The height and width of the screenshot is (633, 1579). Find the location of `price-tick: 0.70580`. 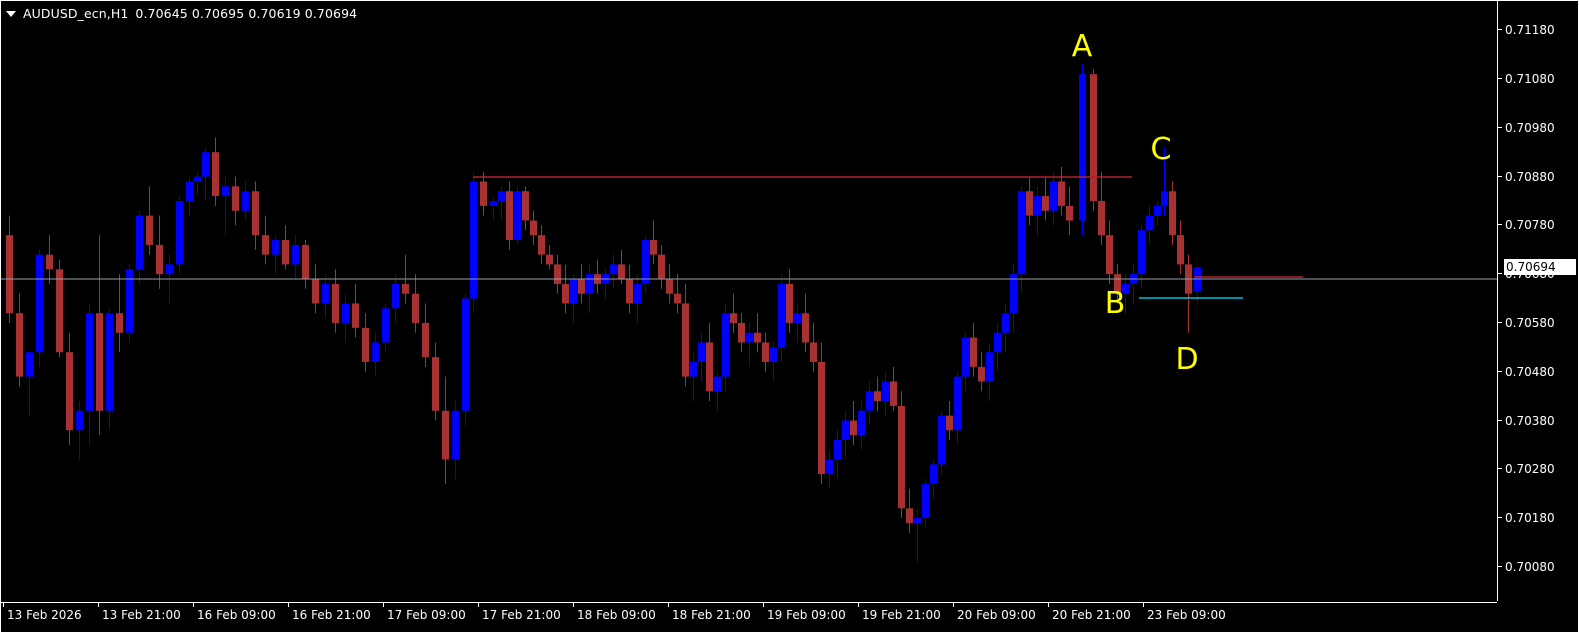

price-tick: 0.70580 is located at coordinates (1538, 323).